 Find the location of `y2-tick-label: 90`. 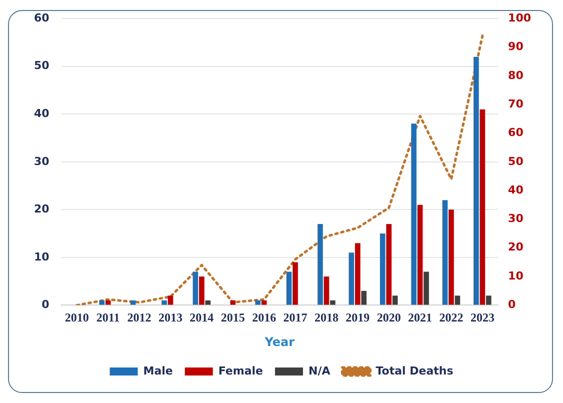

y2-tick-label: 90 is located at coordinates (516, 47).